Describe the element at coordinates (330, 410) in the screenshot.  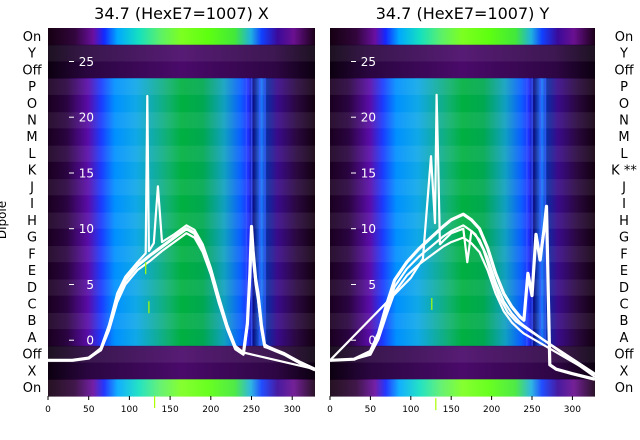
I see `x-tick-label: 0` at that location.